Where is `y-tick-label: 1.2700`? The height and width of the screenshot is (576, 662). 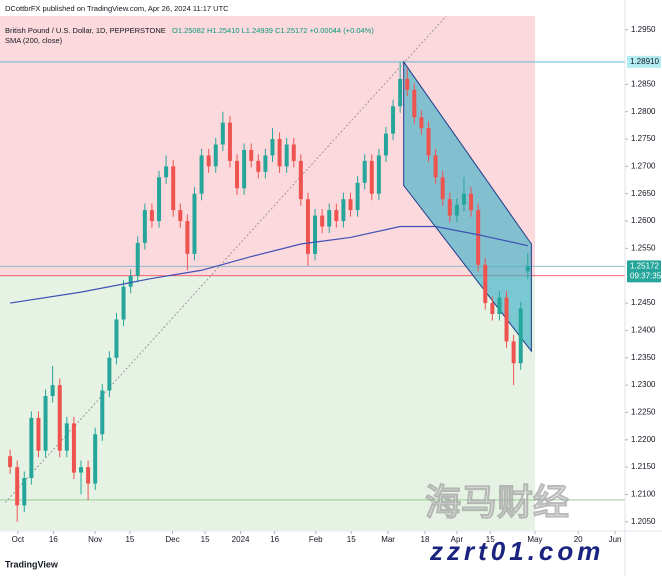
y-tick-label: 1.2700 is located at coordinates (643, 165).